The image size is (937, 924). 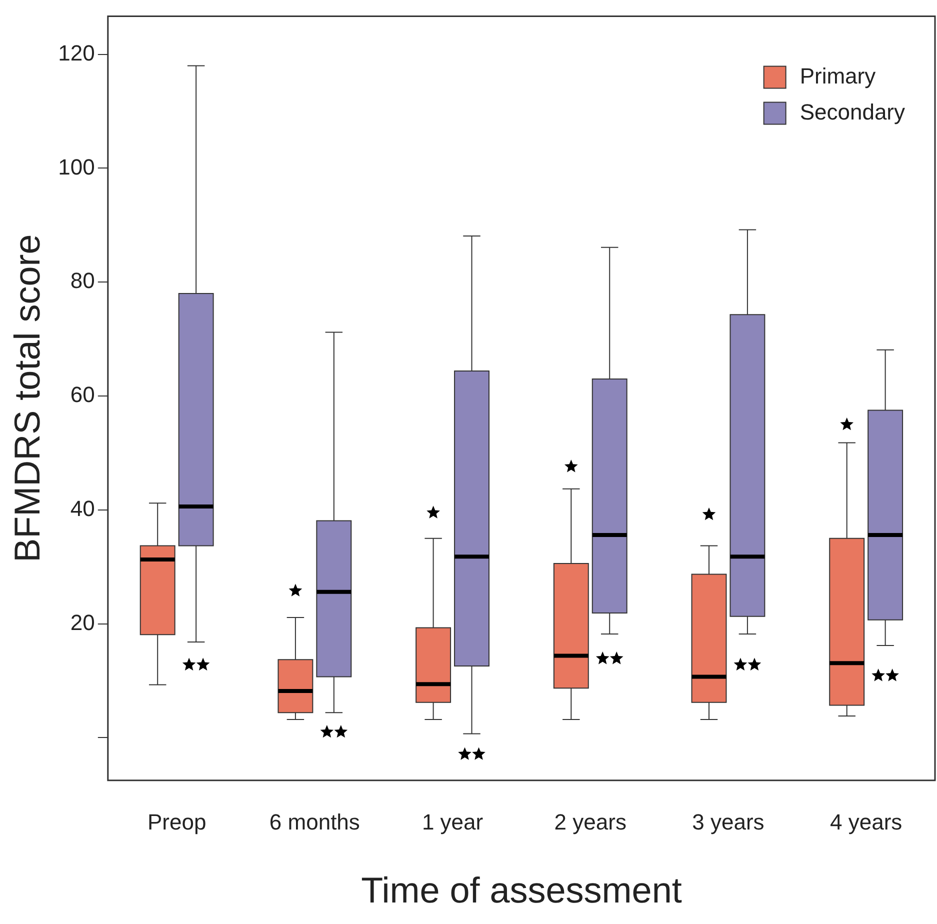 I want to click on x-tick-label: 3 years, so click(x=728, y=822).